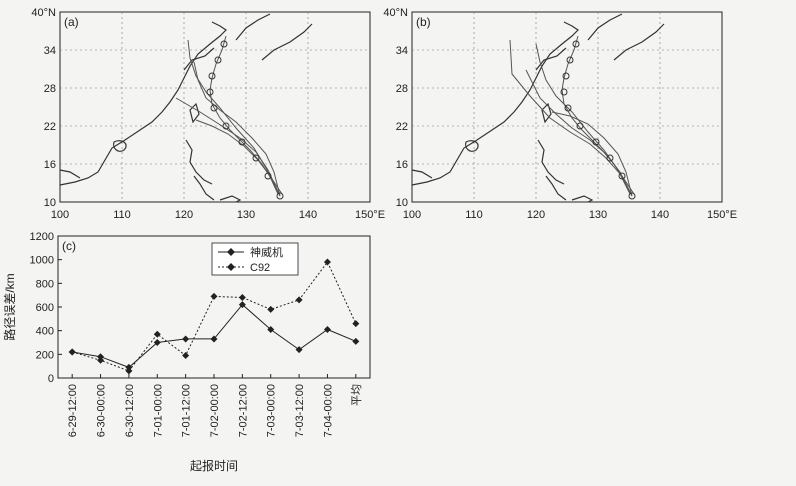 This screenshot has height=486, width=796. What do you see at coordinates (536, 215) in the screenshot?
I see `map-b-lon-tick: 120` at bounding box center [536, 215].